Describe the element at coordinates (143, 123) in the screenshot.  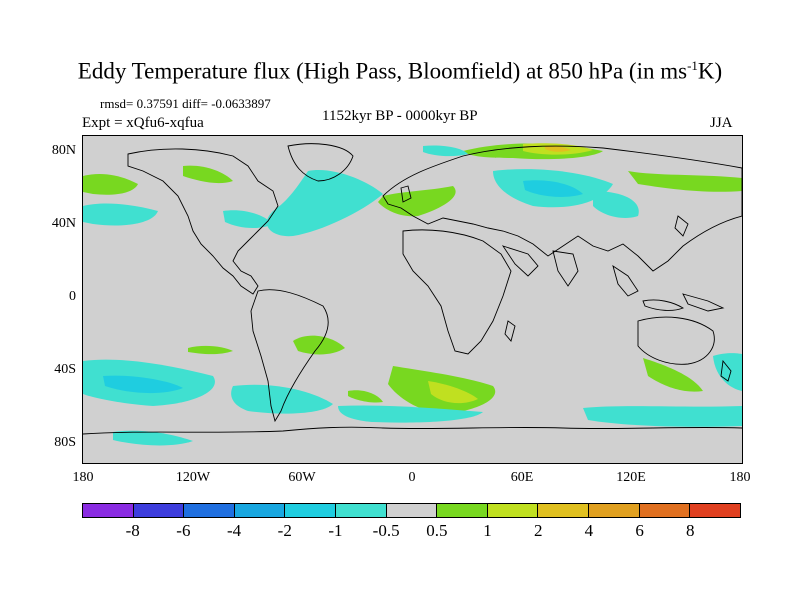
I see `experiment-label: Expt = xQfu6-xqfua` at that location.